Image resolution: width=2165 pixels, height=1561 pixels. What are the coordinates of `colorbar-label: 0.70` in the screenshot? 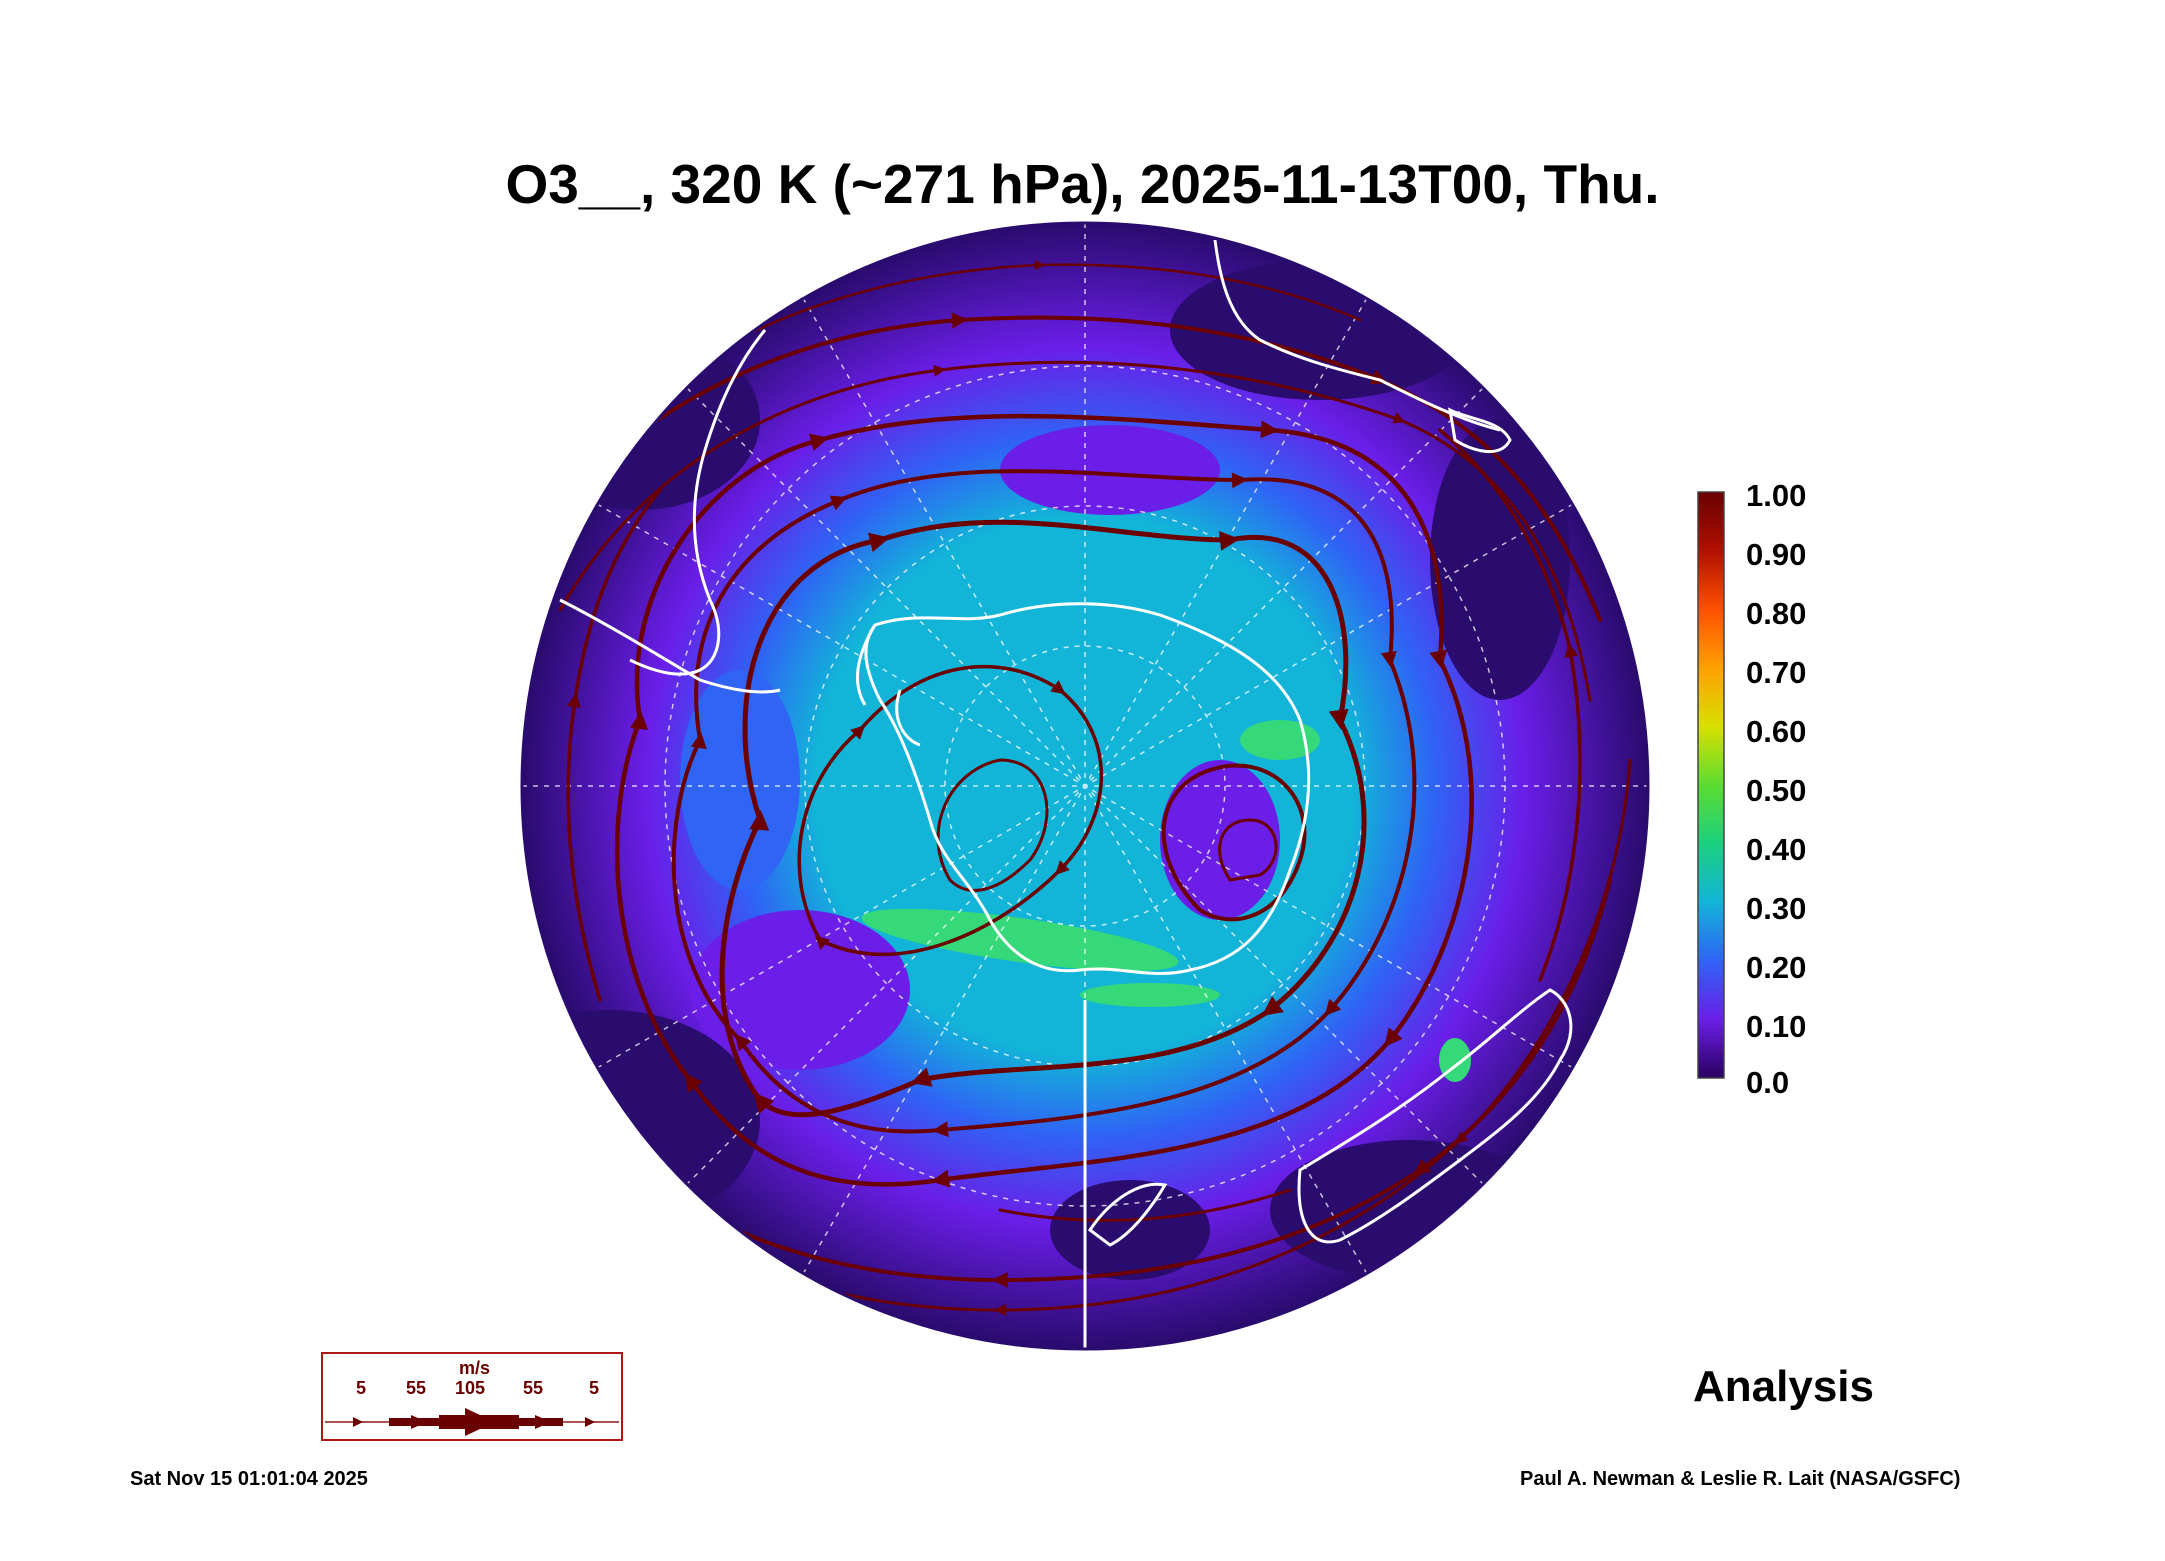 It's located at (1776, 672).